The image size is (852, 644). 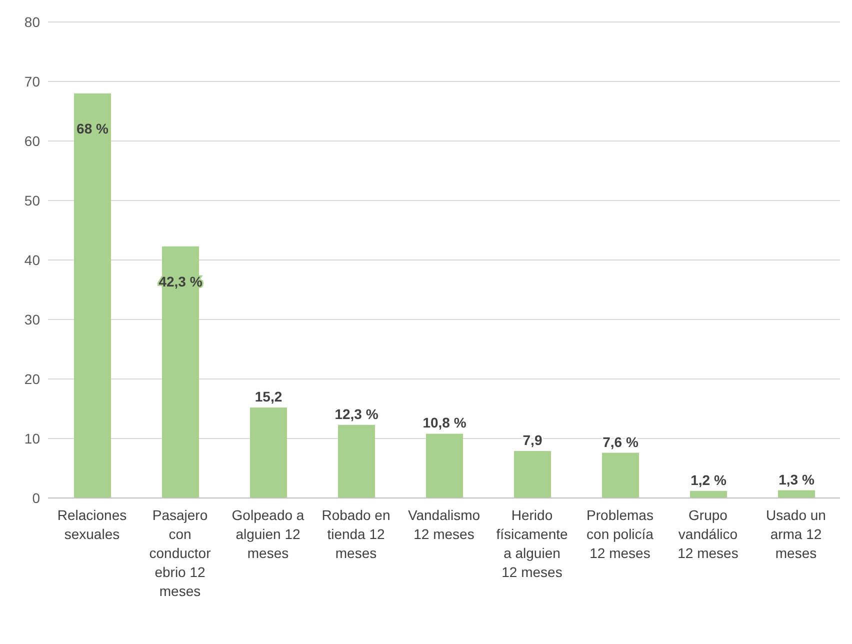 I want to click on data-label: 15,2, so click(x=268, y=396).